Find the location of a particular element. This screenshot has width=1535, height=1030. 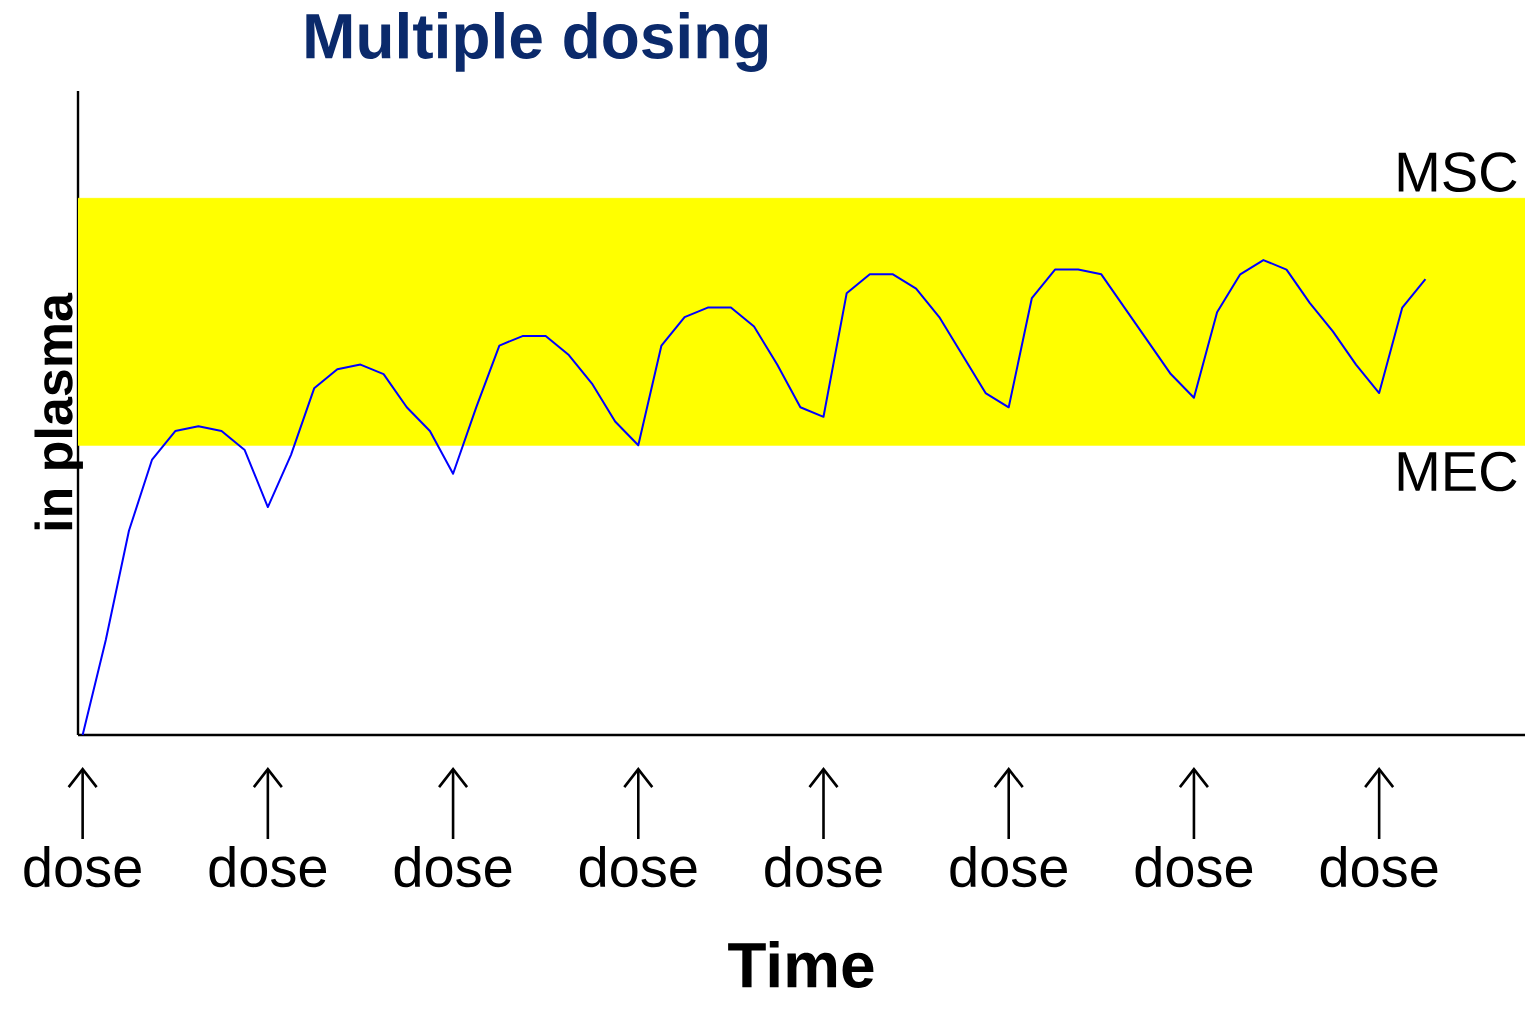

ref-line-label: MEC is located at coordinates (1457, 471).